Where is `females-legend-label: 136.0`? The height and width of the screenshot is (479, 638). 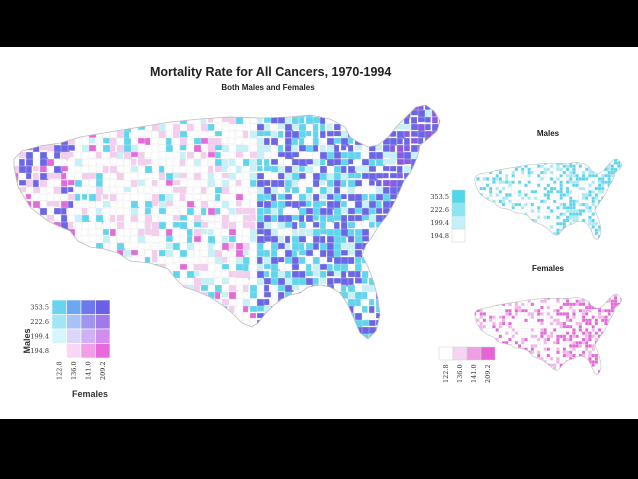
females-legend-label: 136.0 is located at coordinates (460, 373).